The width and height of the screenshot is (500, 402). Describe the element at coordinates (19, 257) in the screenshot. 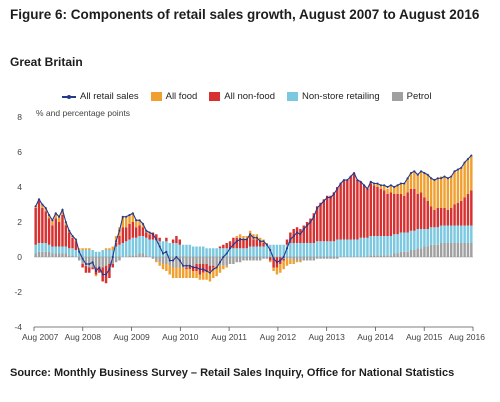

I see `y-tick-label: 0` at that location.